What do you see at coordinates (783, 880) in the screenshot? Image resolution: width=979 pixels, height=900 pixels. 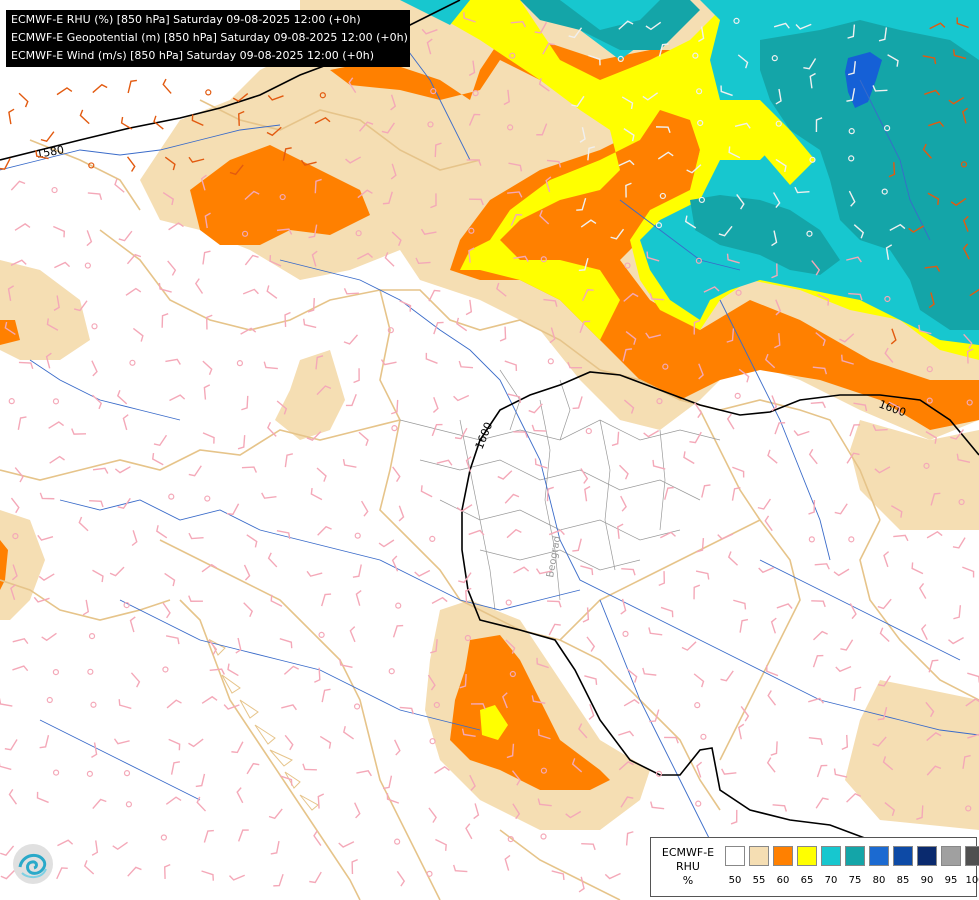 I see `legend-tick-label: 60` at bounding box center [783, 880].